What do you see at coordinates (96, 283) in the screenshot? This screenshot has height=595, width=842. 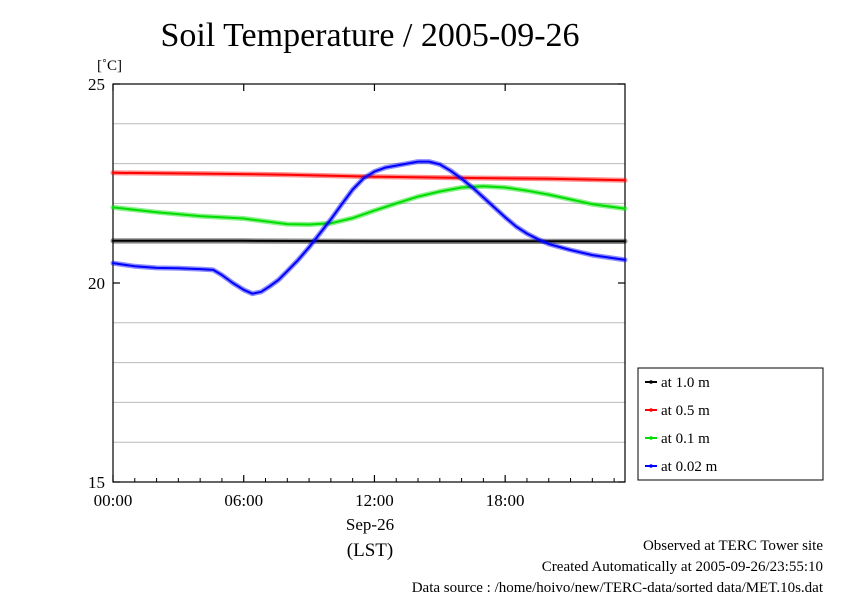 I see `y-tick-label: 20` at bounding box center [96, 283].